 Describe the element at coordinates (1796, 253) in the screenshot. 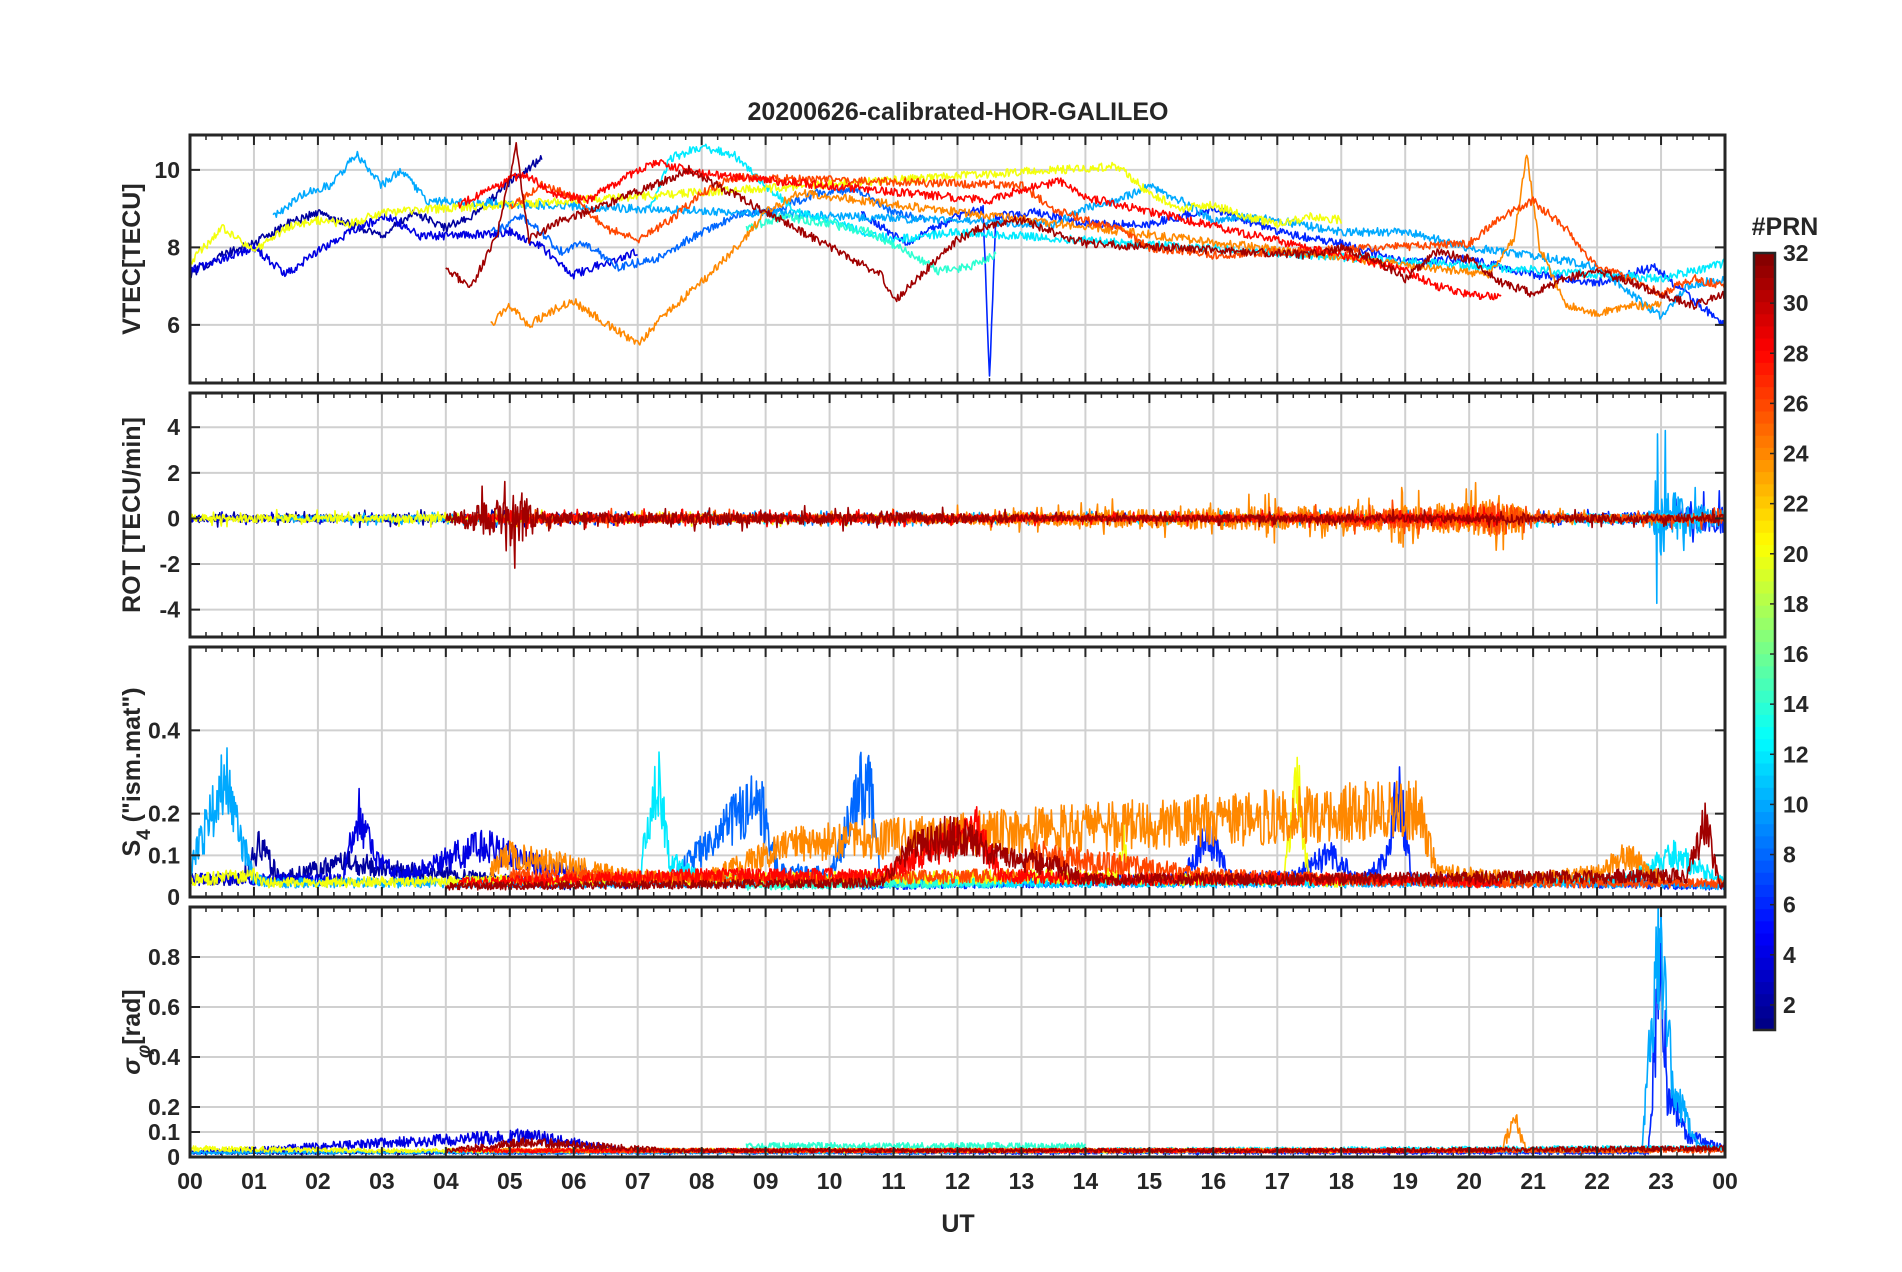

I see `colorbar-tick-label: 32` at that location.